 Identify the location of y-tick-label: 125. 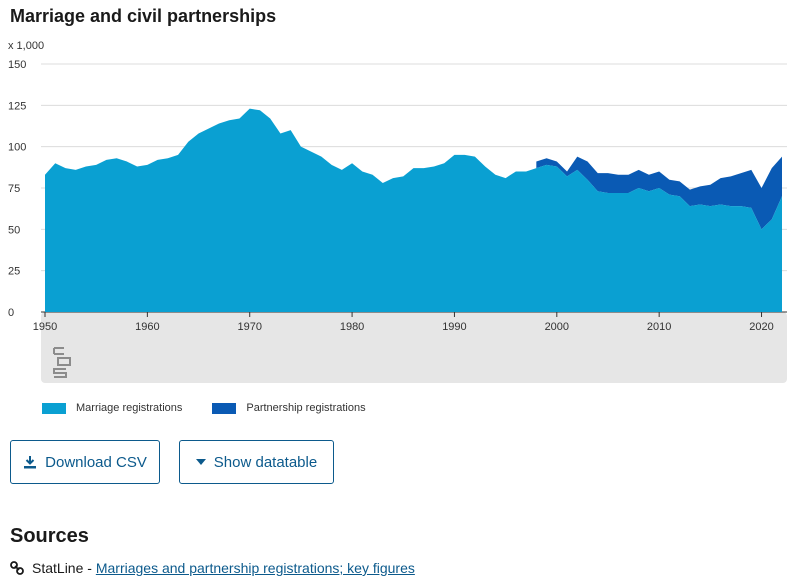
(17, 106).